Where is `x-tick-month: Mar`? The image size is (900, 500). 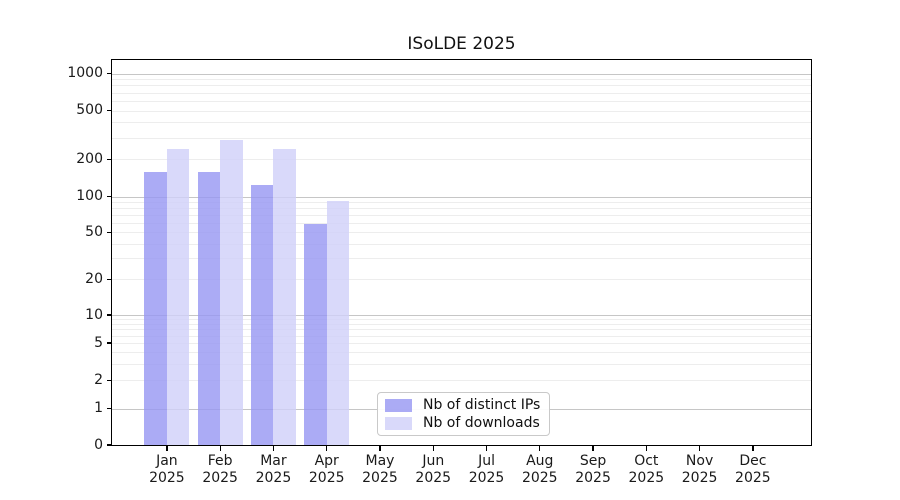 x-tick-month: Mar is located at coordinates (273, 461).